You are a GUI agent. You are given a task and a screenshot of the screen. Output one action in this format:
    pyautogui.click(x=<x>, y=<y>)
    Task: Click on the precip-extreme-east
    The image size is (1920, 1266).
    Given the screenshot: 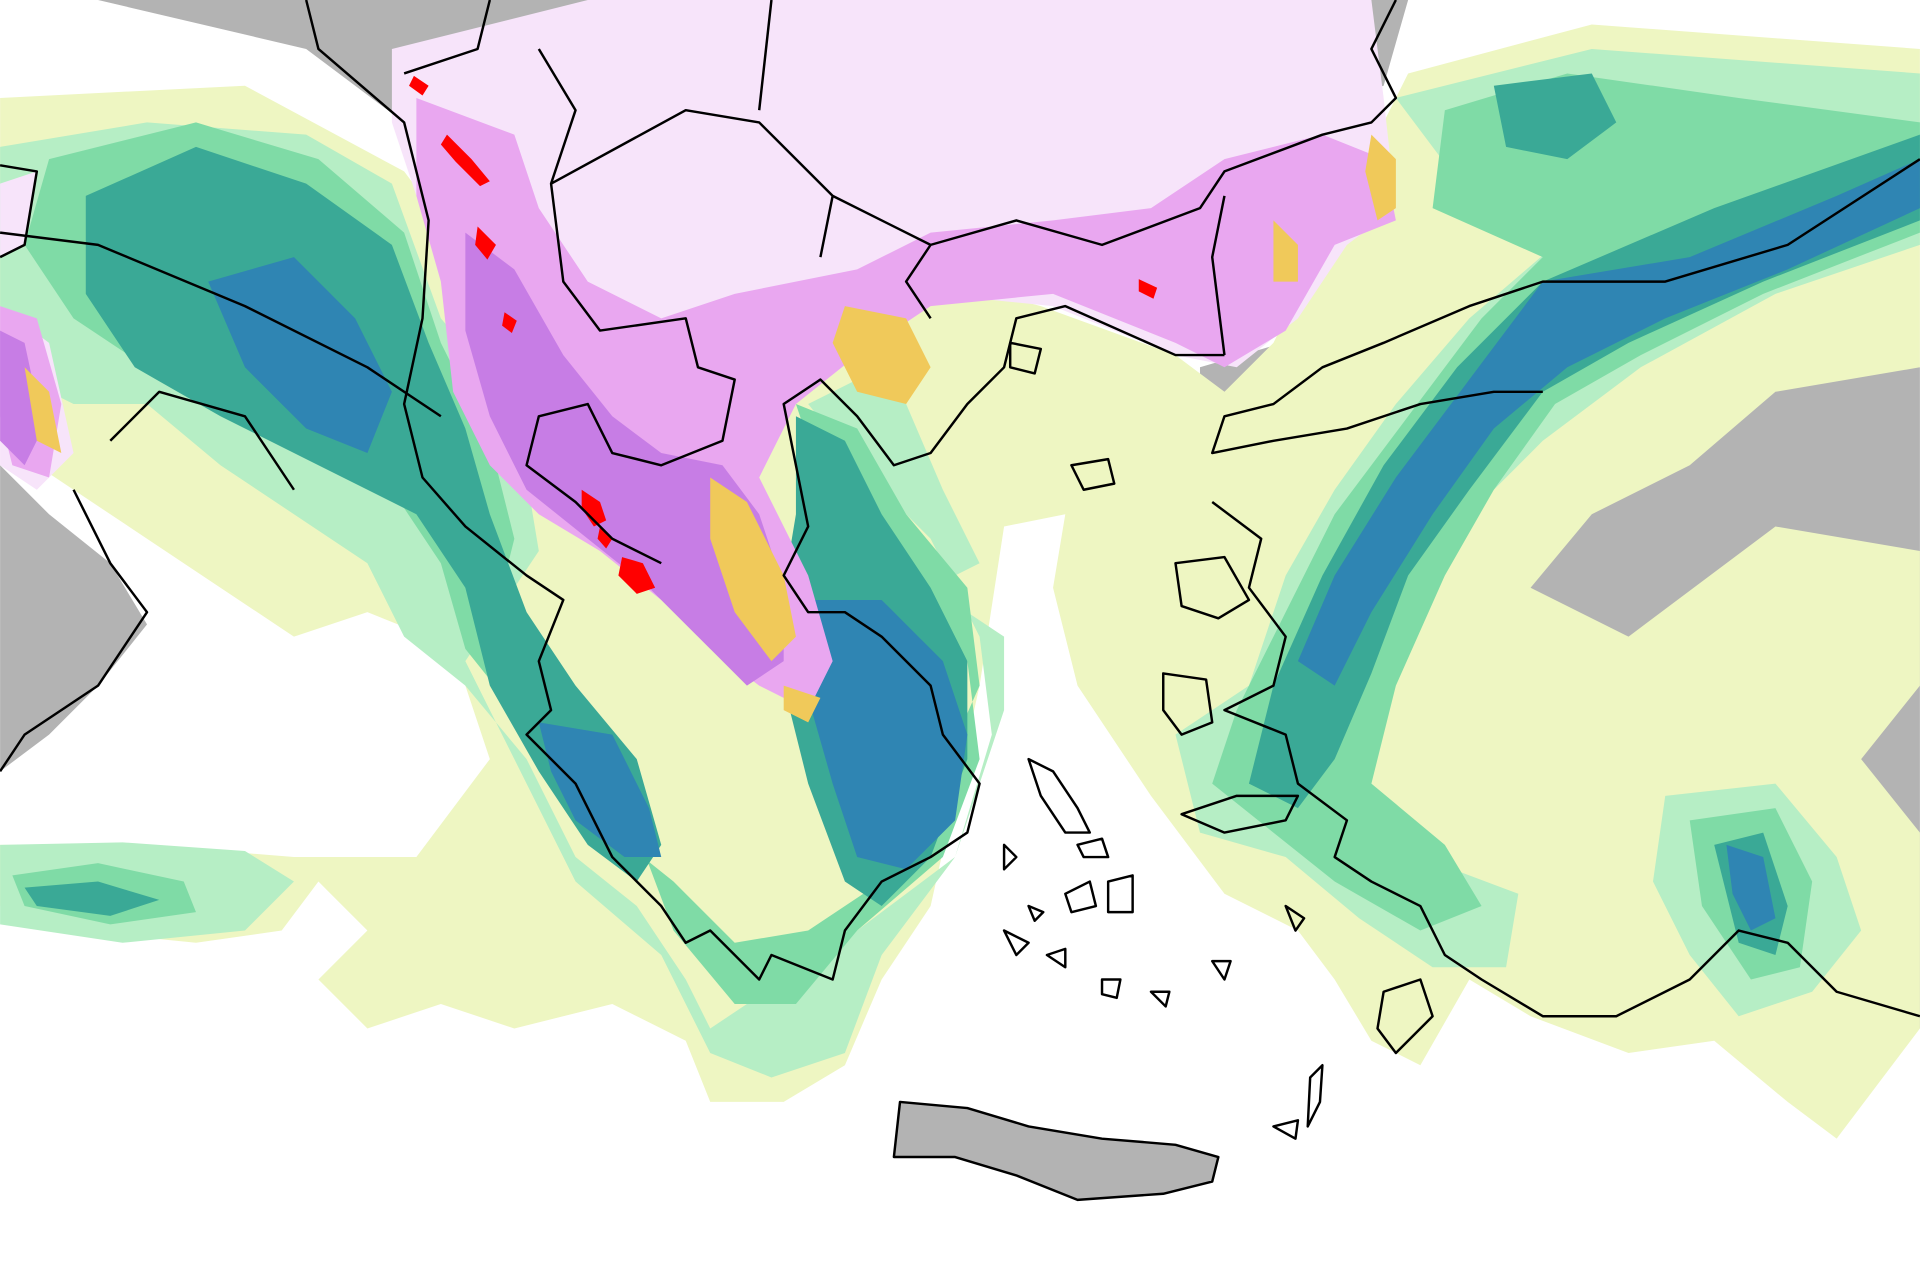 What is the action you would take?
    pyautogui.click(x=1608, y=422)
    